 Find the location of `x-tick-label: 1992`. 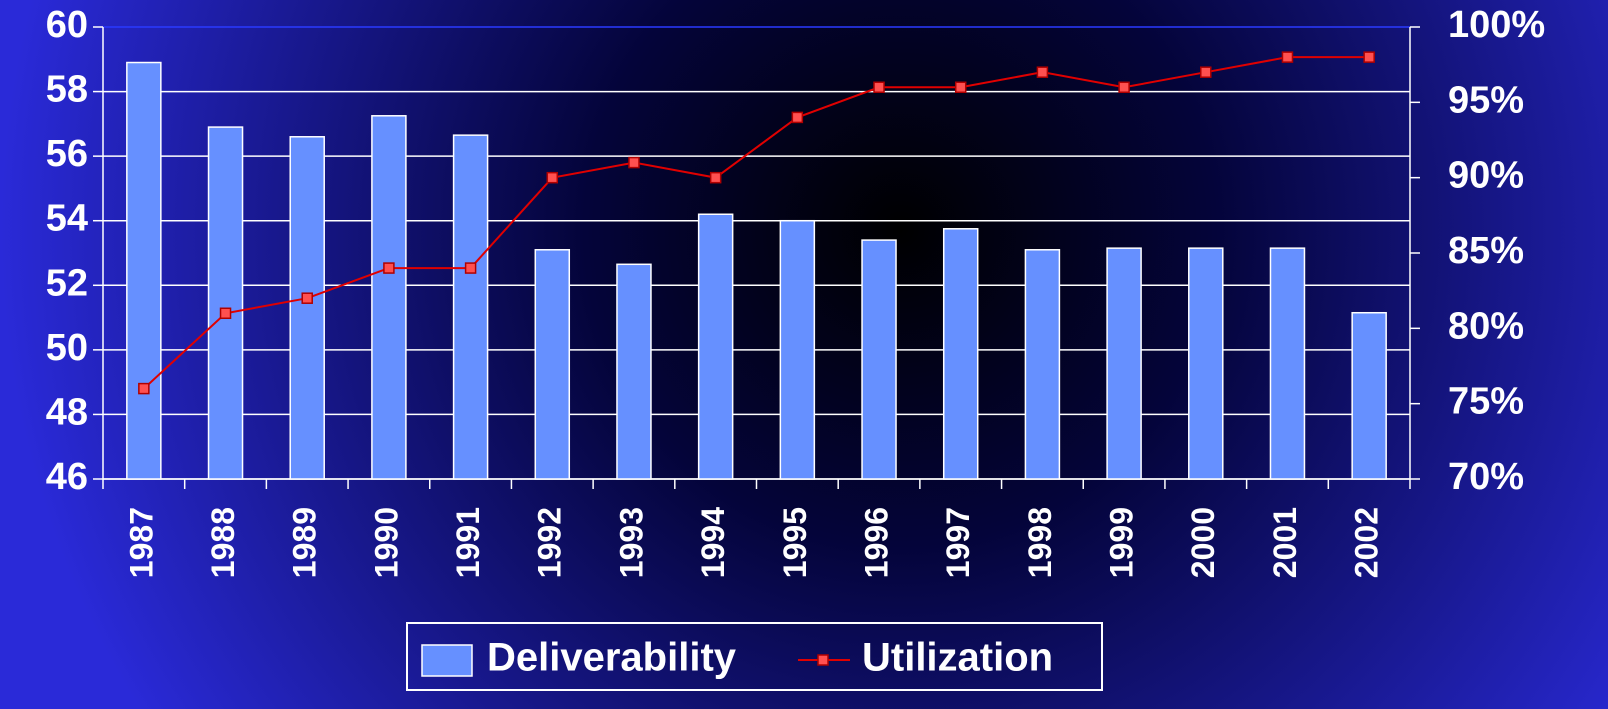

x-tick-label: 1992 is located at coordinates (550, 542).